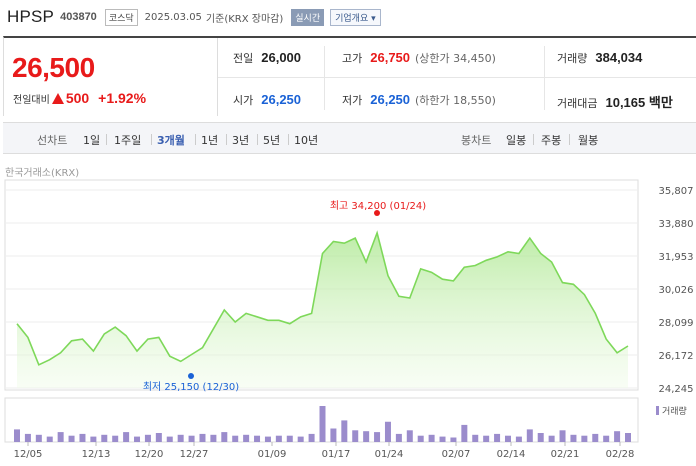  I want to click on tab-5y: 5년, so click(272, 140).